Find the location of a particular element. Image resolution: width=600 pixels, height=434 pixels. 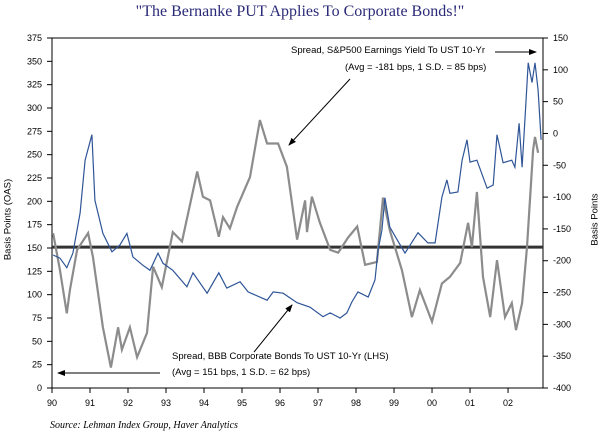

y-left-tick-label: 200 is located at coordinates (34, 201).